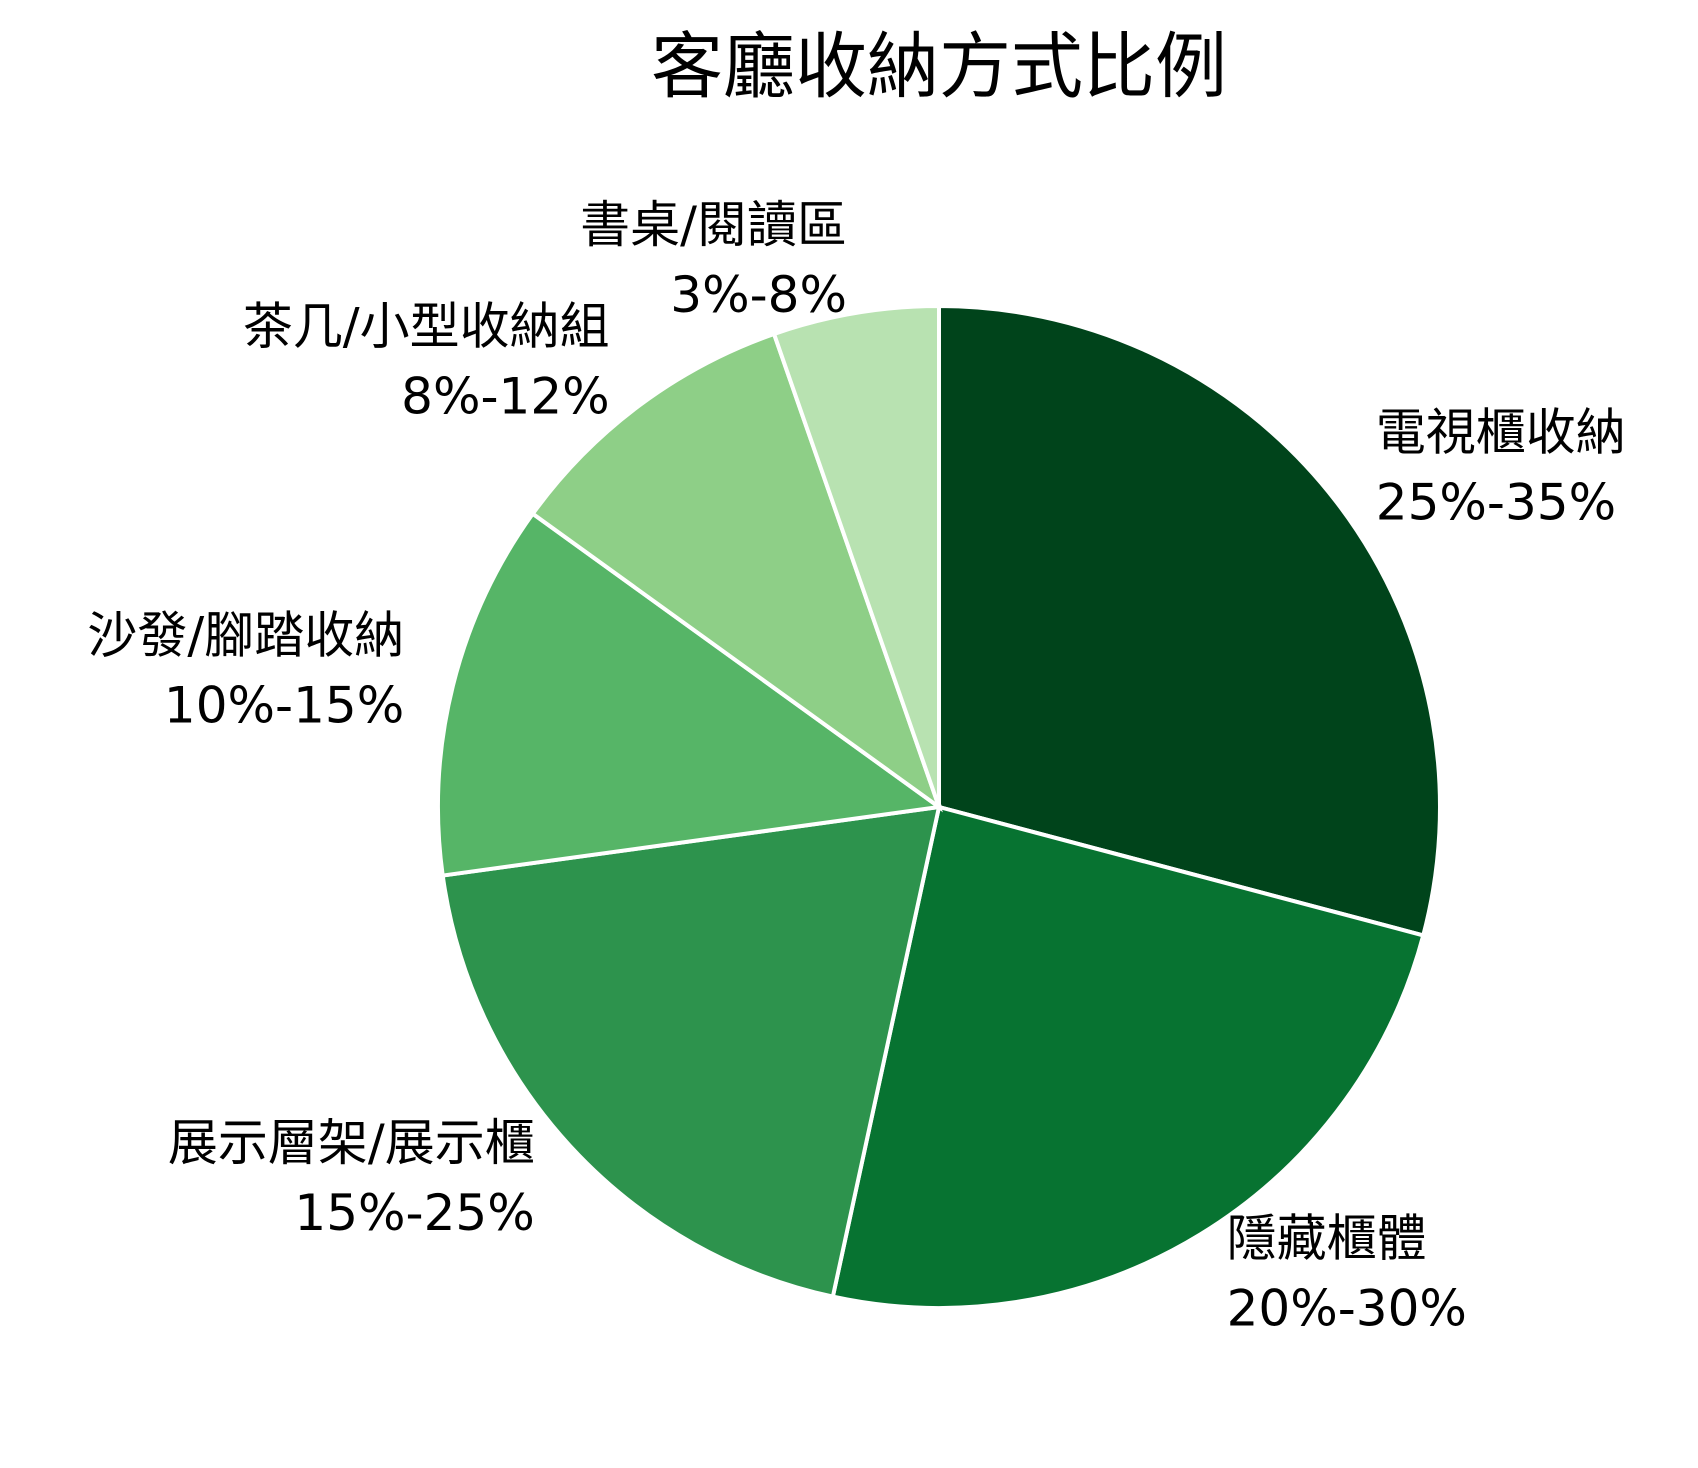 This screenshot has width=1698, height=1468. Describe the element at coordinates (1496, 502) in the screenshot. I see `slice-range-label: 25%-35%` at that location.